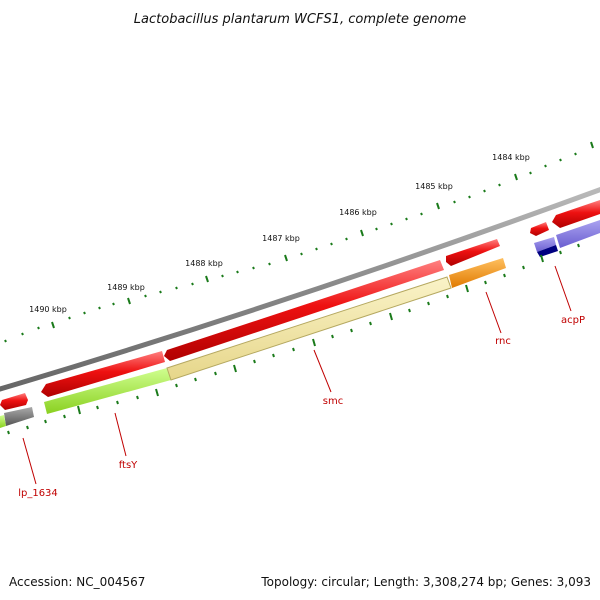 Image resolution: width=600 pixels, height=600 pixels. Describe the element at coordinates (19, 416) in the screenshot. I see `gene-lp_1634-feature` at that location.